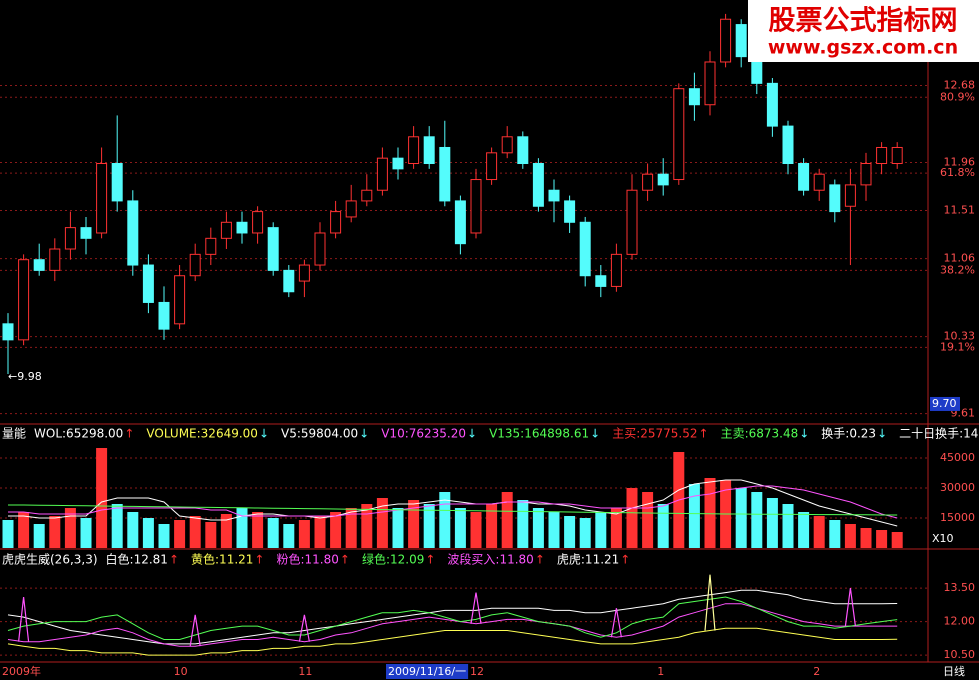  Describe the element at coordinates (78, 434) in the screenshot. I see `header-value: WOL:65298.00` at that location.